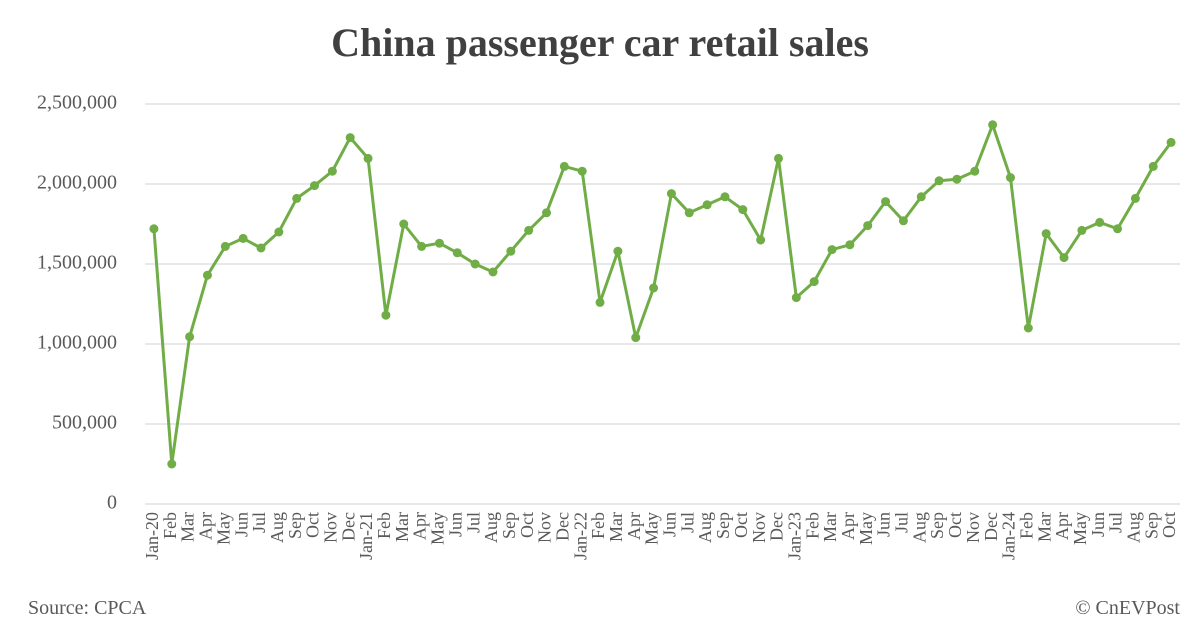 Image resolution: width=1200 pixels, height=628 pixels. What do you see at coordinates (600, 42) in the screenshot?
I see `chart-title: China passenger car retail sales` at bounding box center [600, 42].